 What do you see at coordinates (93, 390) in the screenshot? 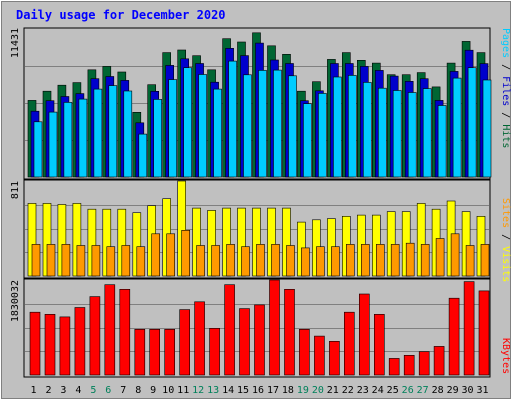
I see `x-tick-label-day-5: 5` at bounding box center [93, 390].